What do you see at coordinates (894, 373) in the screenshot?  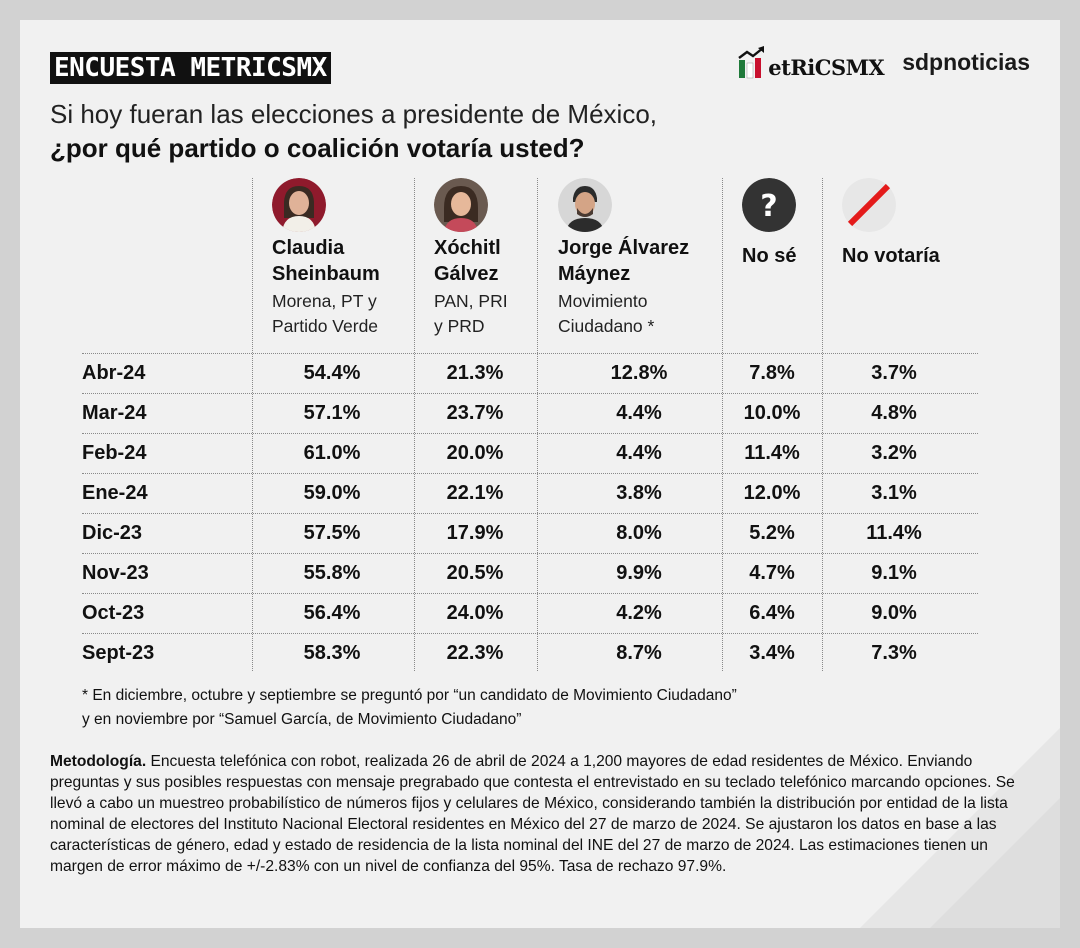 I see `value-cell: 3.7%` at bounding box center [894, 373].